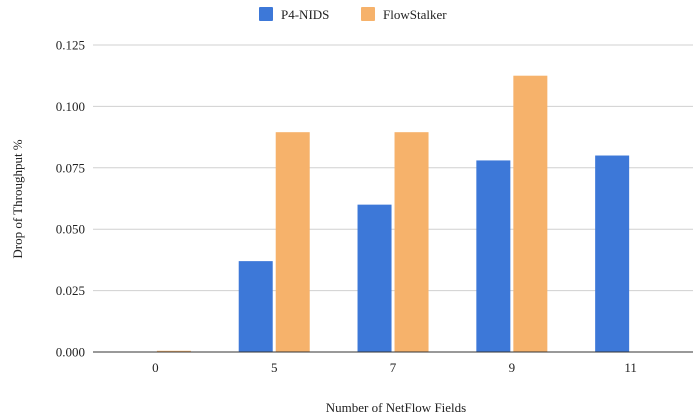 The width and height of the screenshot is (693, 418). What do you see at coordinates (396, 407) in the screenshot?
I see `x-axis-title: Number of NetFlow Fields` at bounding box center [396, 407].